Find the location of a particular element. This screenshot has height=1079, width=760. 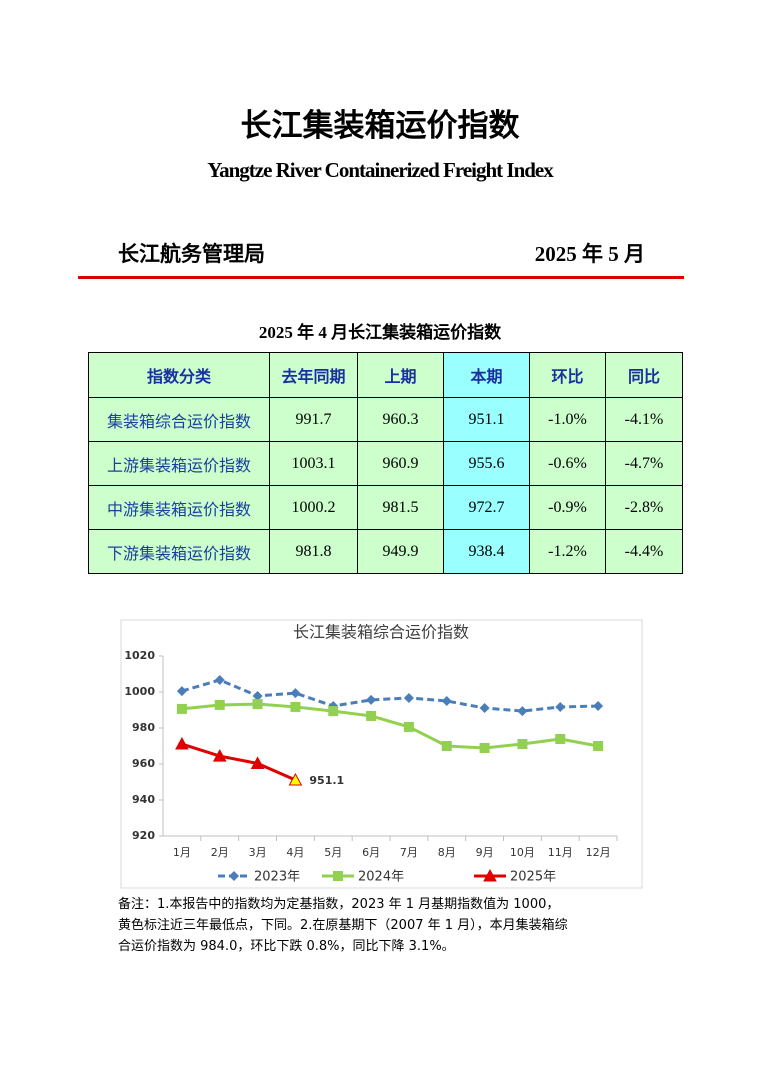

cell: 938.4 is located at coordinates (486, 551).